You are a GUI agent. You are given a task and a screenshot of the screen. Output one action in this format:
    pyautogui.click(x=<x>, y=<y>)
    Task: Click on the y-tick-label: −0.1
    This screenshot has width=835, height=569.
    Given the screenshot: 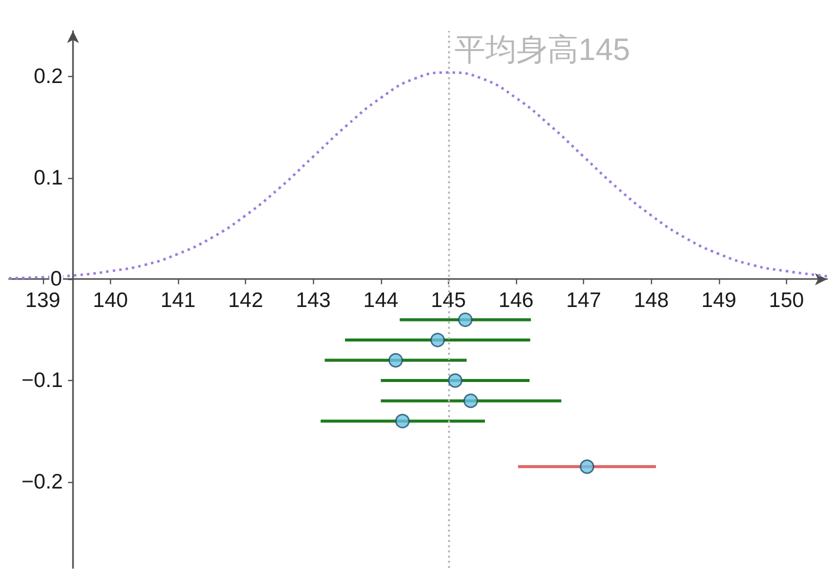 What is the action you would take?
    pyautogui.click(x=42, y=380)
    